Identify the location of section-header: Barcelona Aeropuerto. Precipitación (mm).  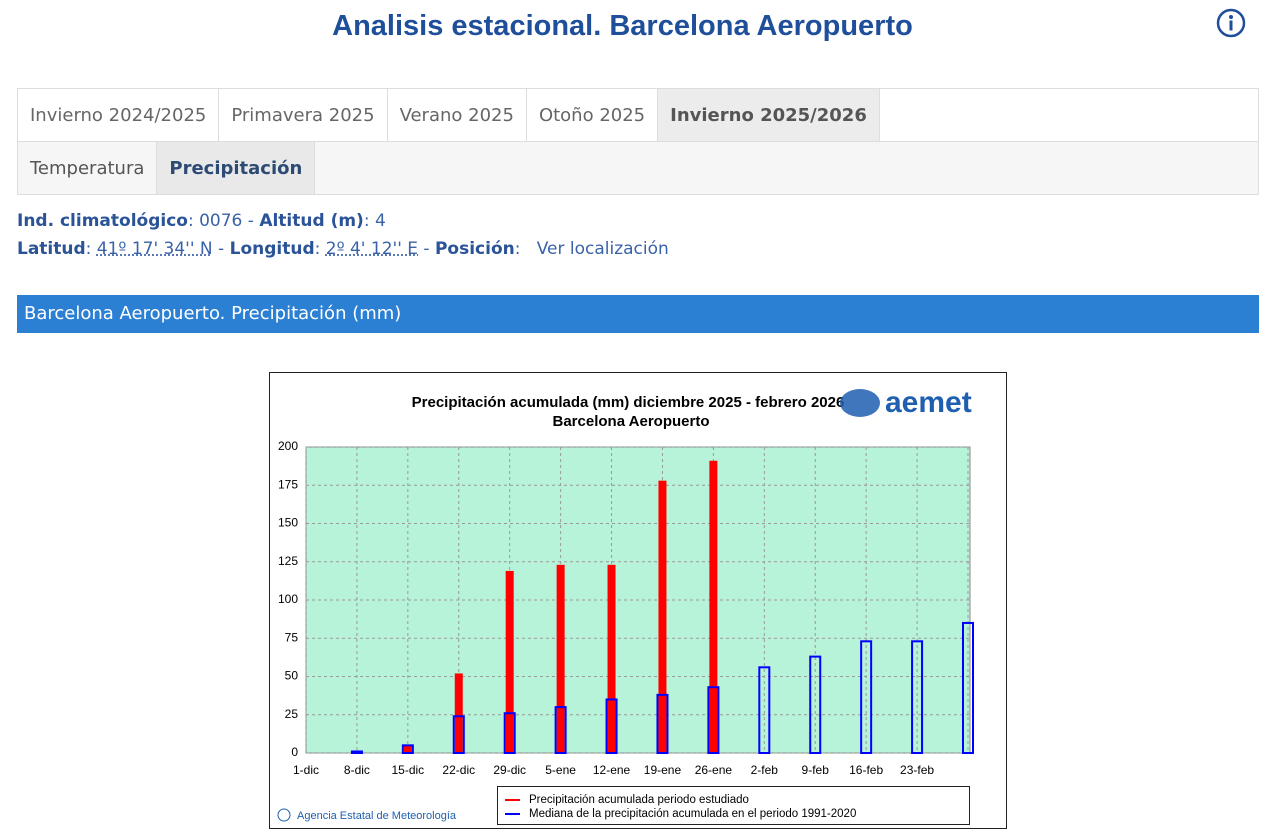
(638, 314).